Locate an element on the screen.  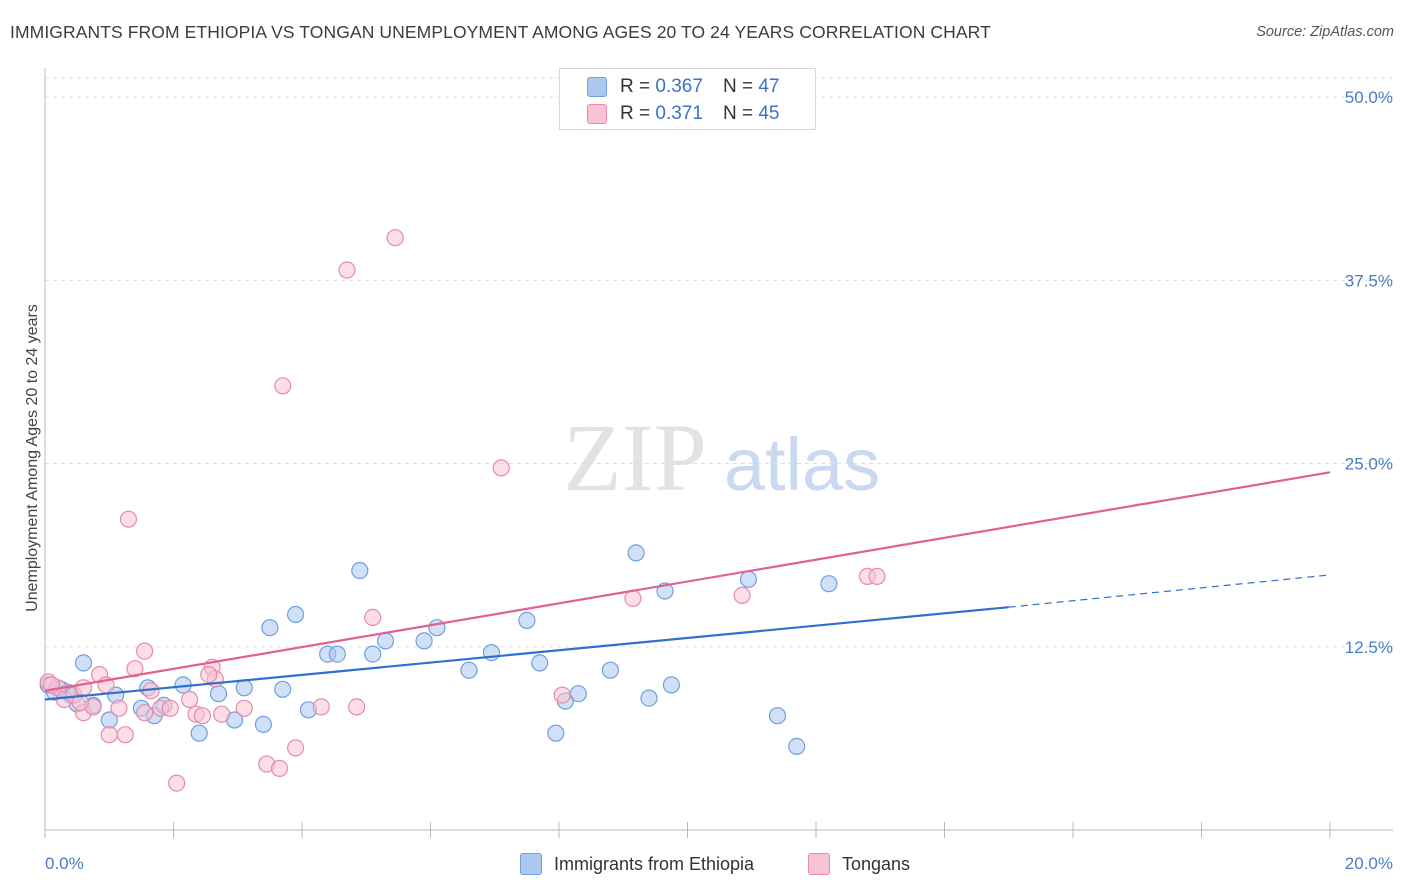
bottom-legend-swatch-ethiopia is located at coordinates (531, 864).